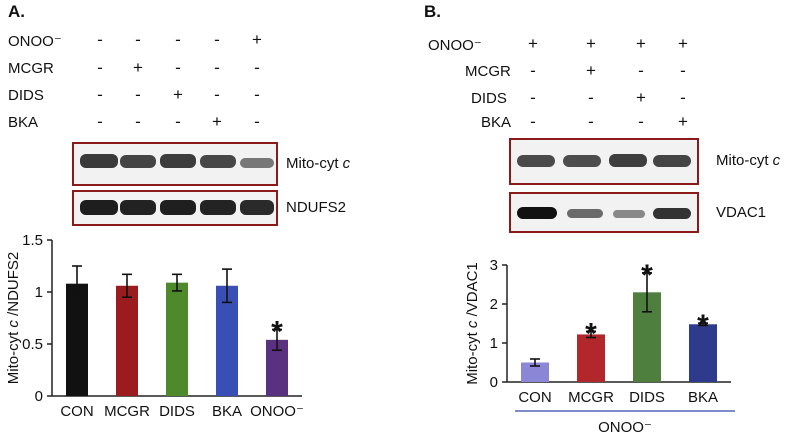  What do you see at coordinates (489, 98) in the screenshot?
I see `panel-b-condition-dids: DIDS` at bounding box center [489, 98].